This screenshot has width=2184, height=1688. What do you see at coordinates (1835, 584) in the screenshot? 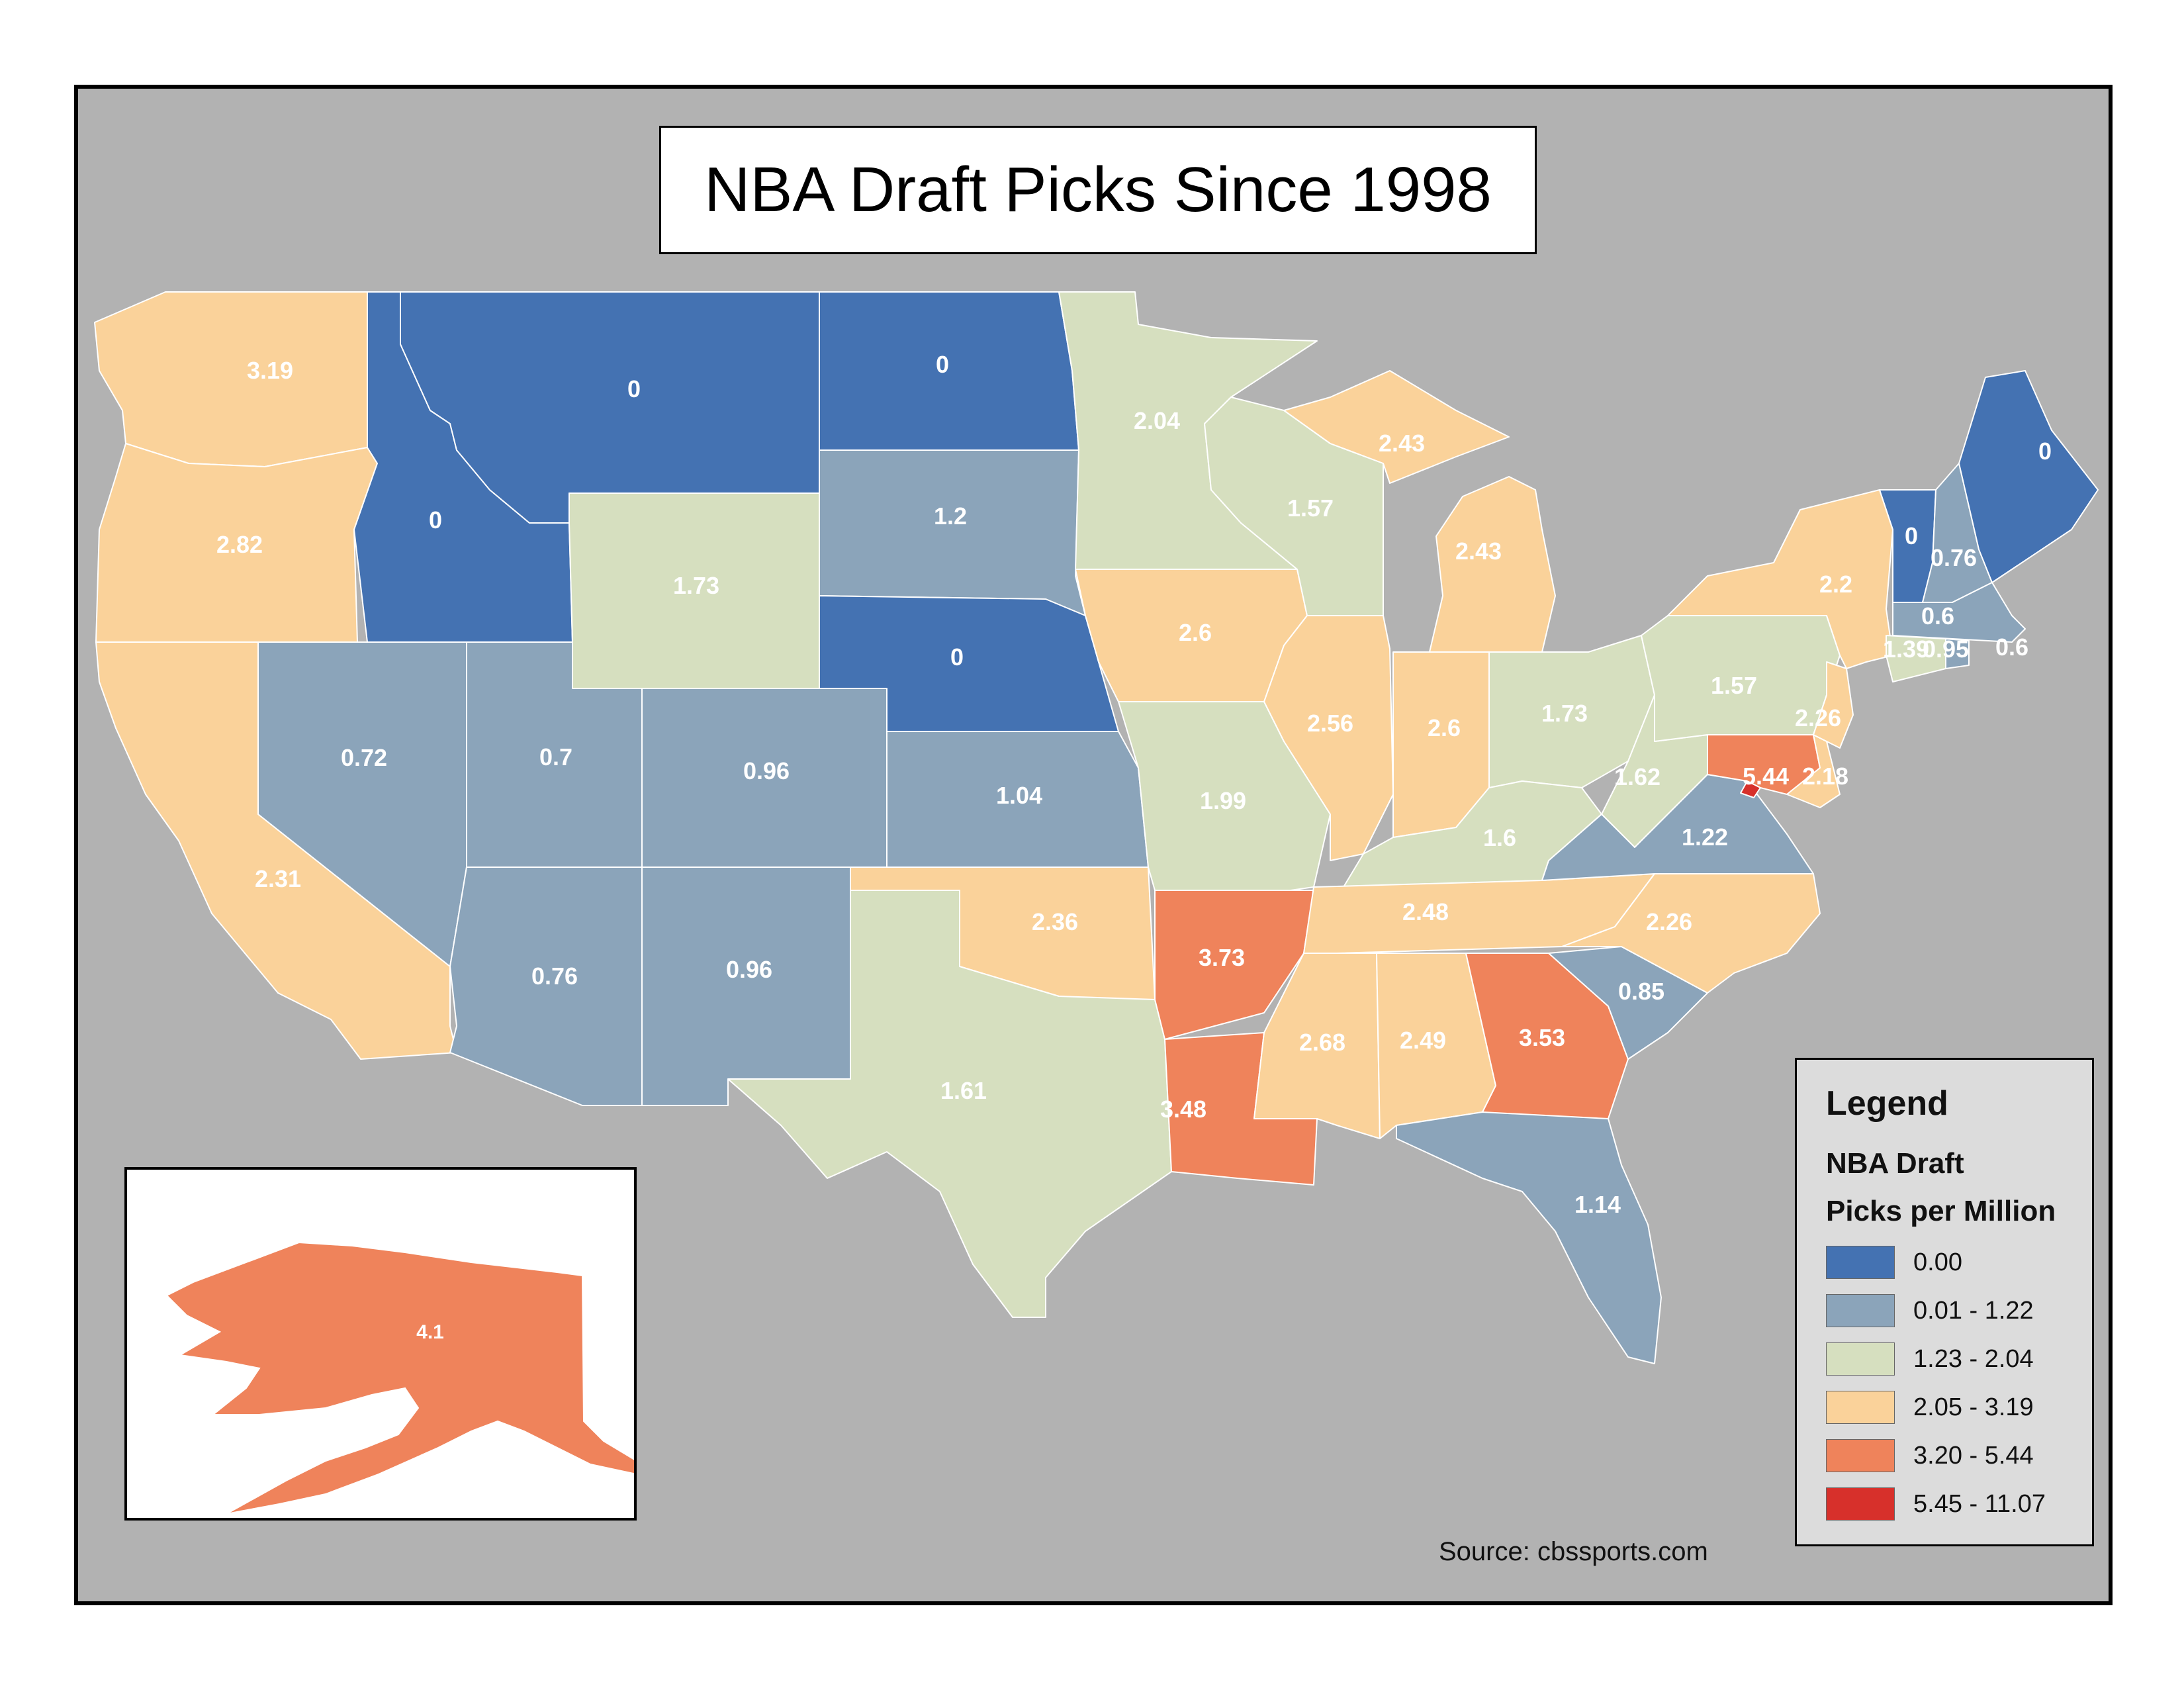
I see `label-ny: 2.2` at bounding box center [1835, 584].